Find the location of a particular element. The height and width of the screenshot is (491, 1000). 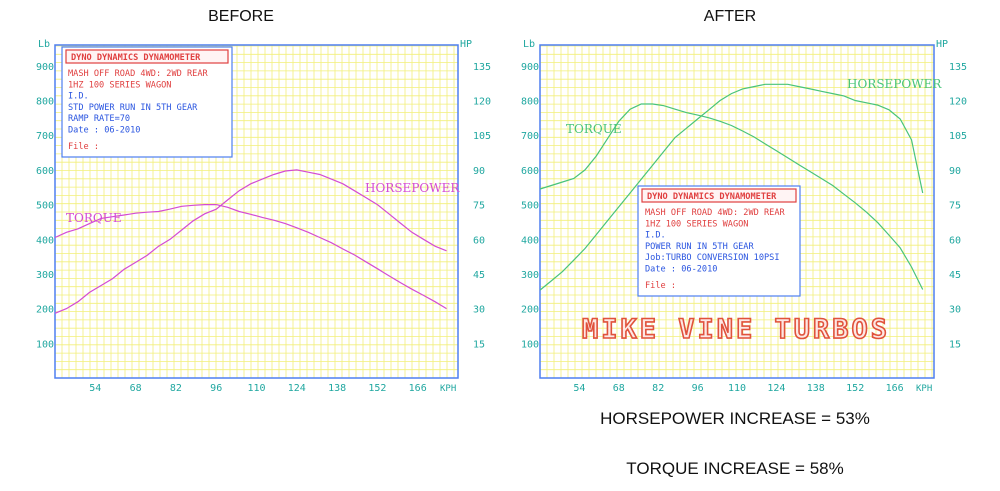

after-heading: AFTER is located at coordinates (730, 16).